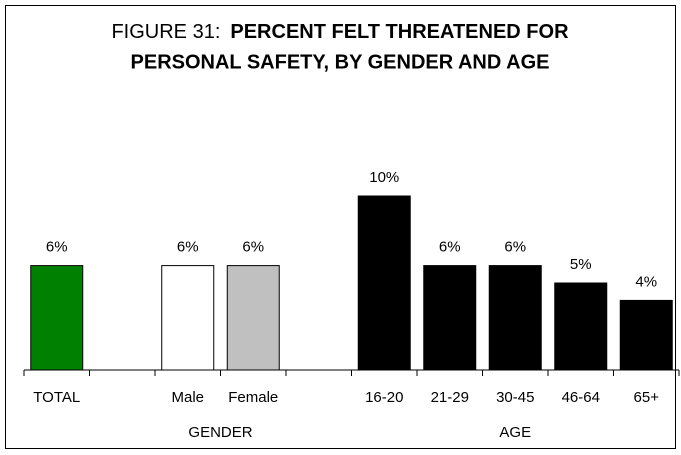 Image resolution: width=681 pixels, height=455 pixels. Describe the element at coordinates (165, 32) in the screenshot. I see `title-prefix: FIGURE 31:` at that location.